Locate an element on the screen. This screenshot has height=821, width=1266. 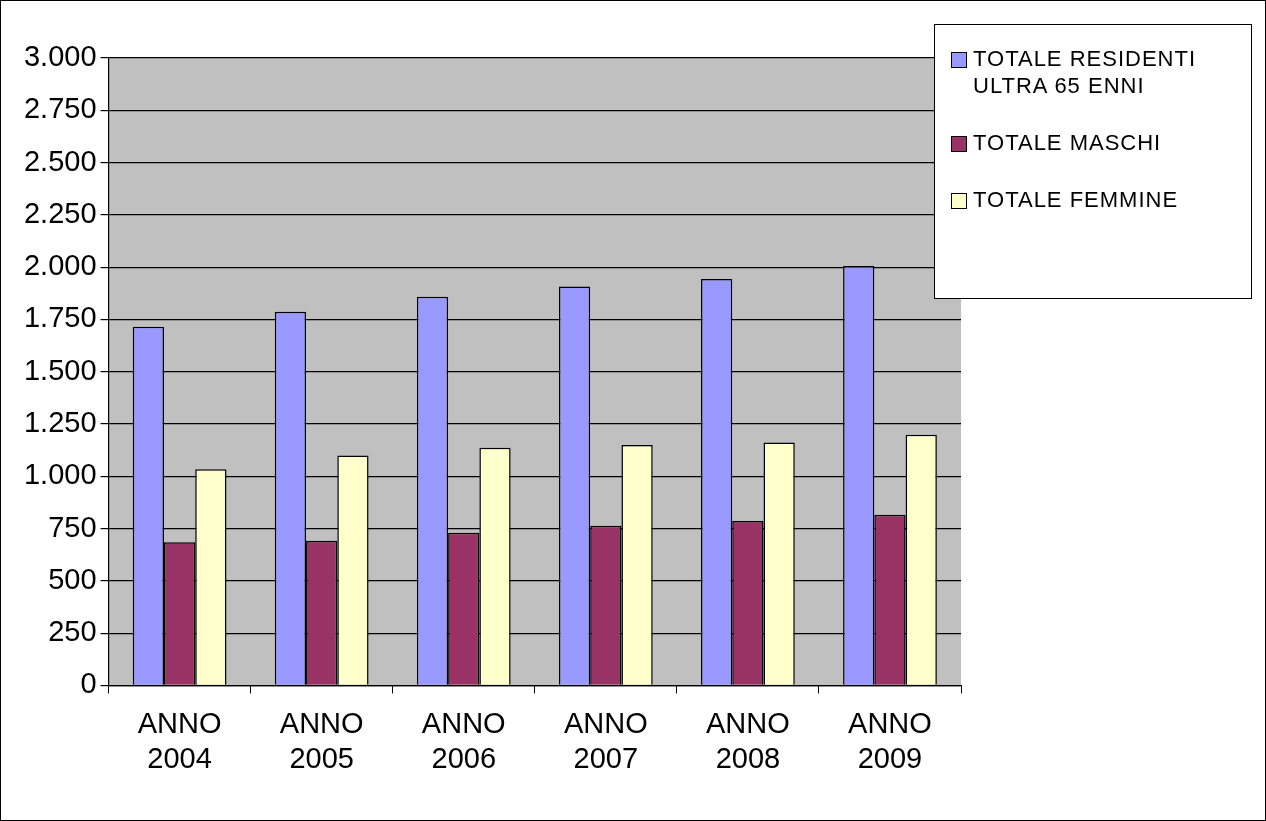
y-tick-label: 1.000 is located at coordinates (60, 474).